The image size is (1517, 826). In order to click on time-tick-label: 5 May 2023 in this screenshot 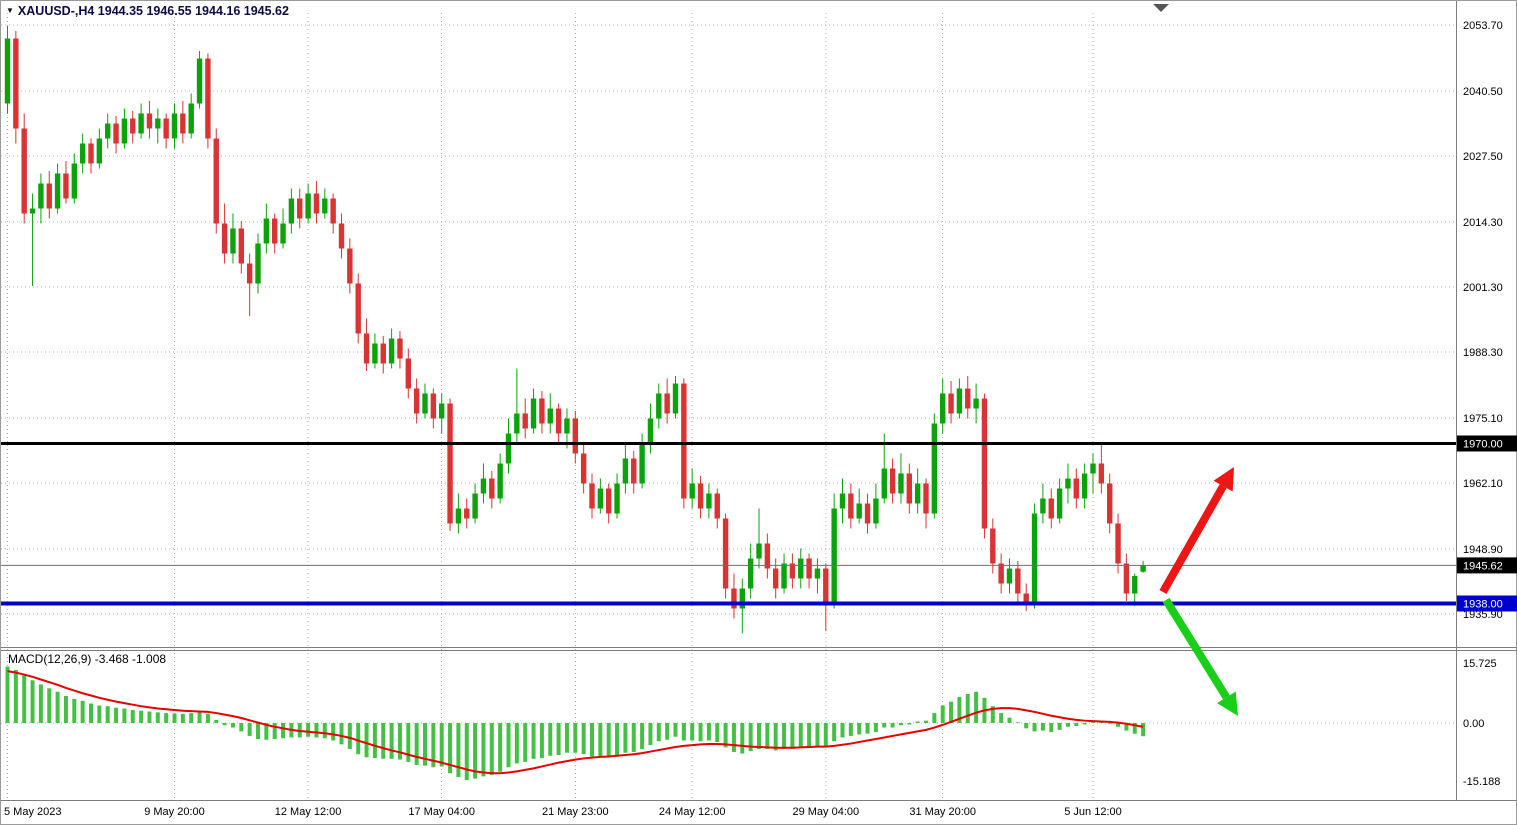, I will do `click(32, 812)`.